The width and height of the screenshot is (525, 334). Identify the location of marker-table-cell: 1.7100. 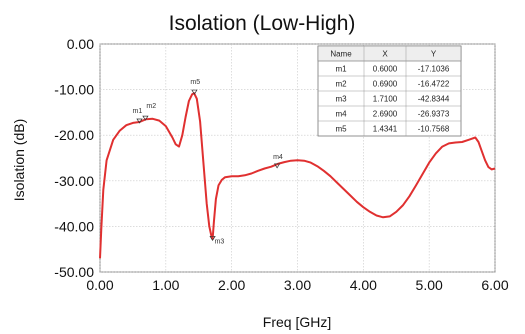
(385, 99).